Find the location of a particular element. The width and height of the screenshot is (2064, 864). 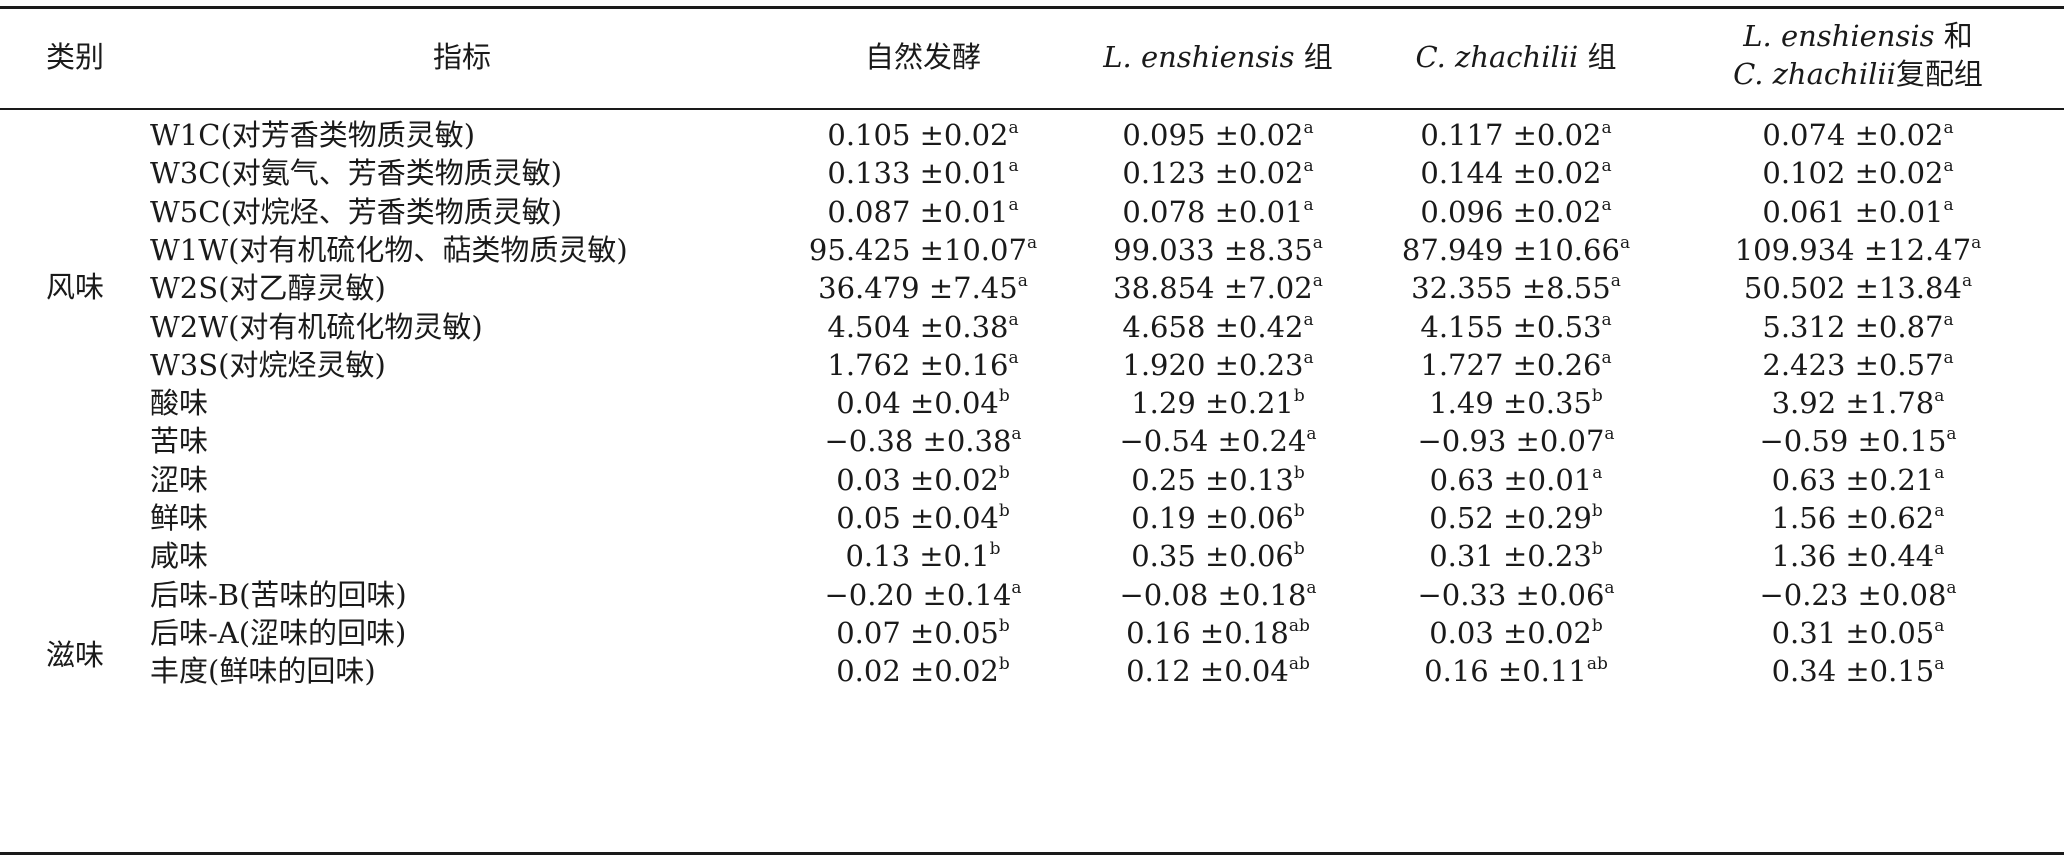

indicator-cell: 后味-B(苦味的回味) is located at coordinates (278, 595).